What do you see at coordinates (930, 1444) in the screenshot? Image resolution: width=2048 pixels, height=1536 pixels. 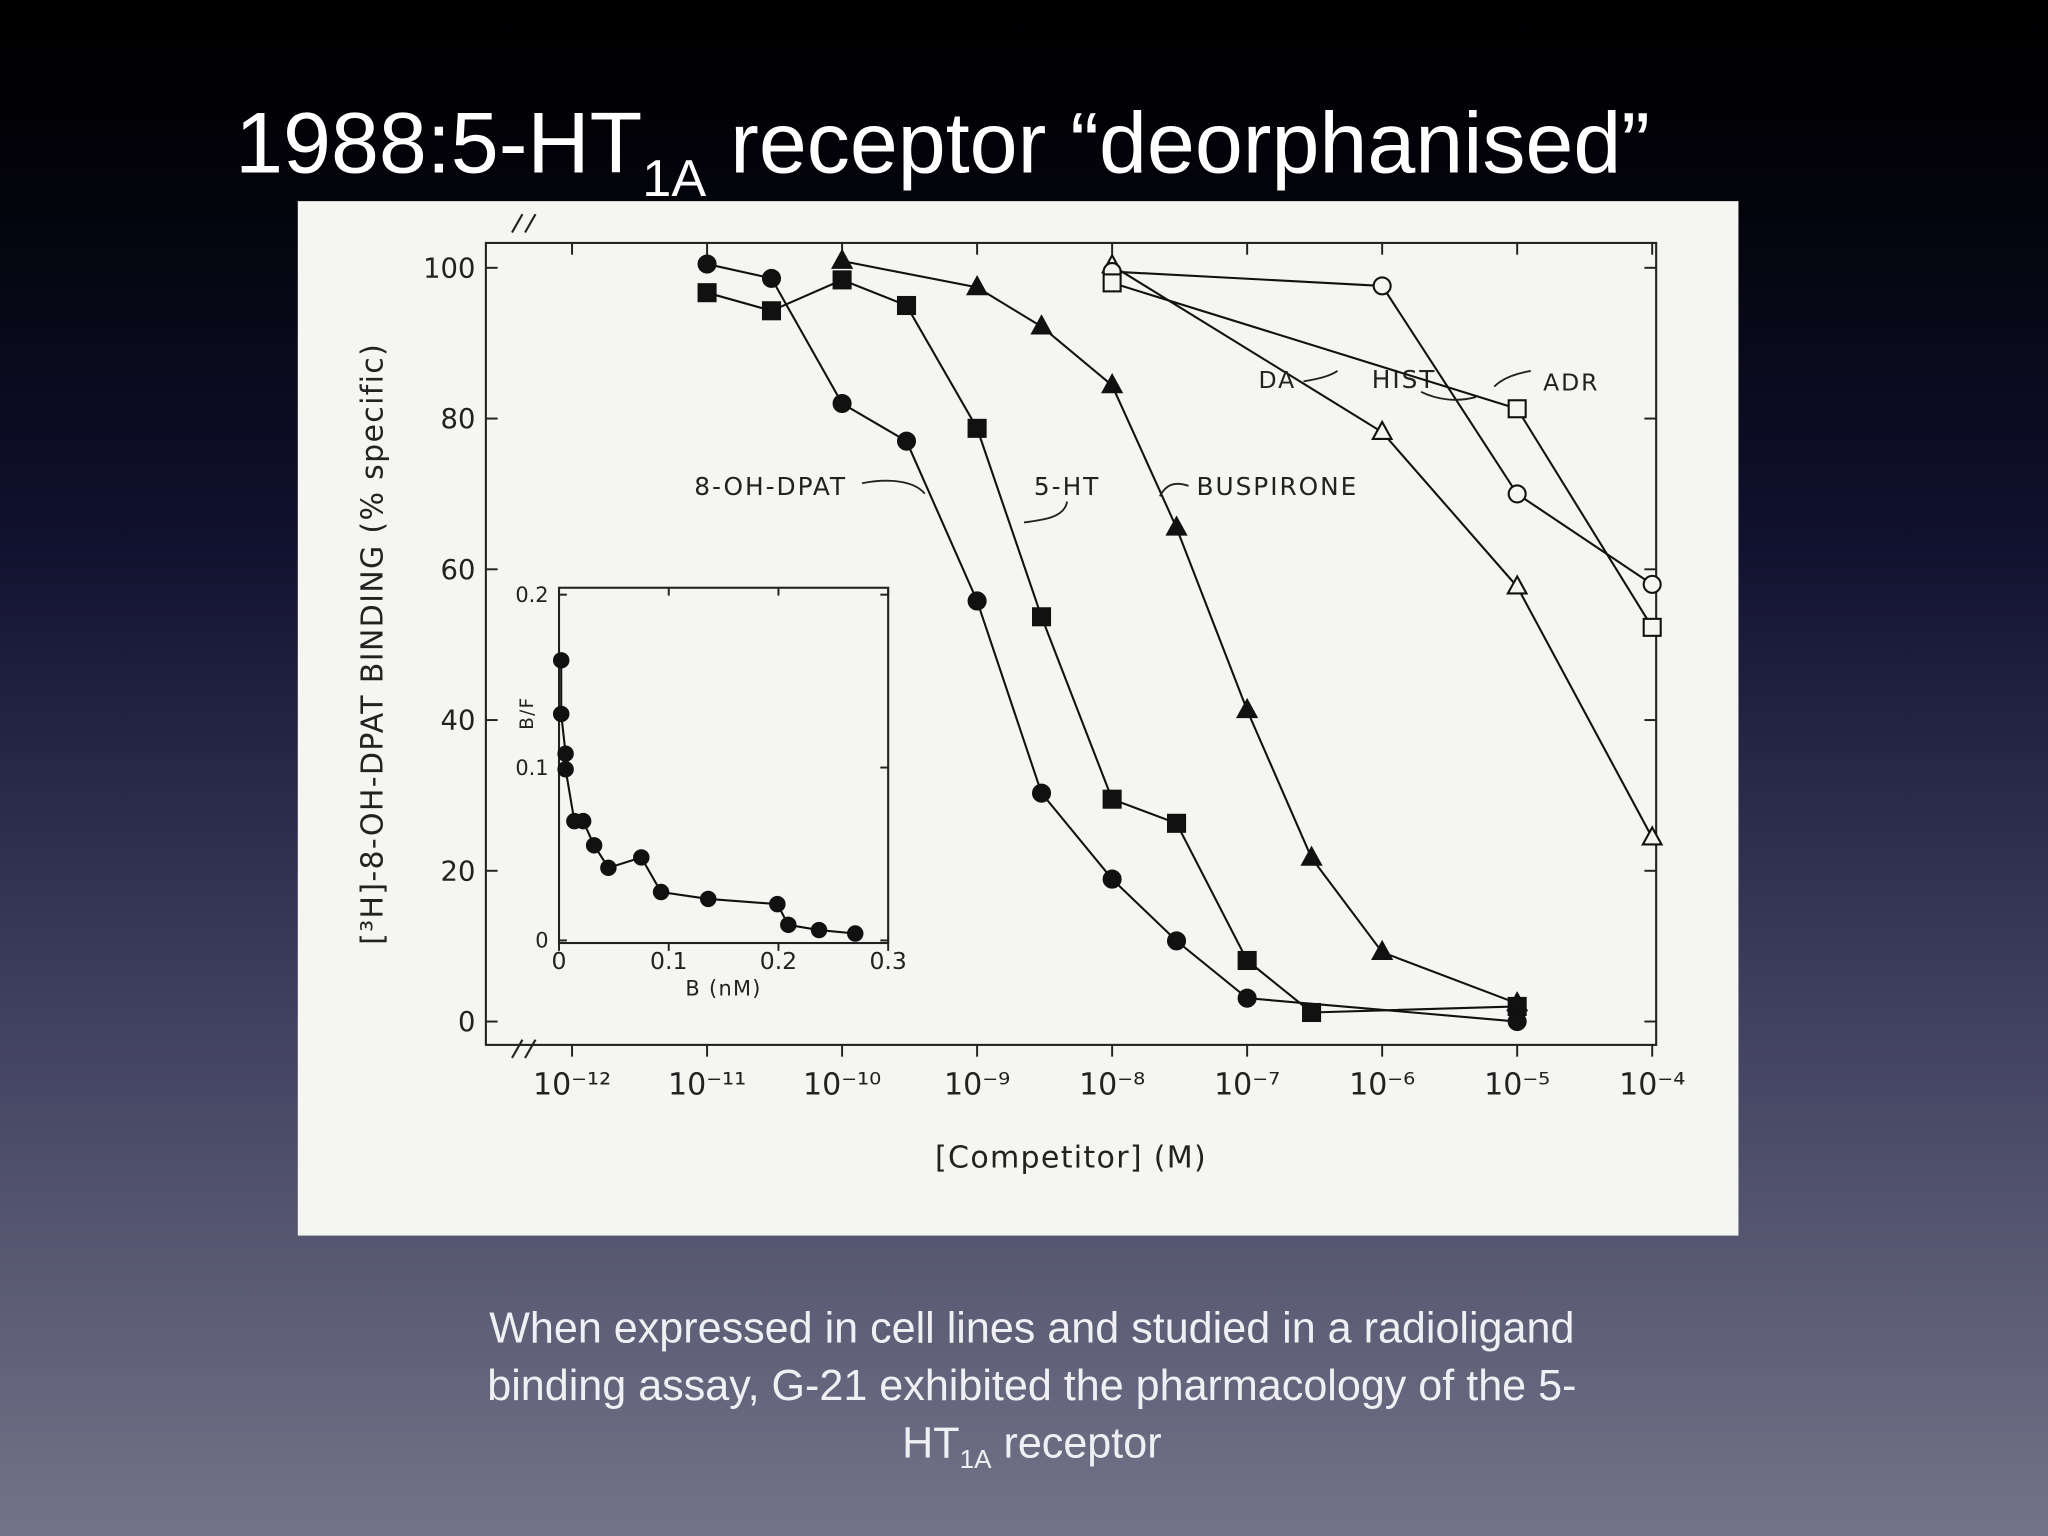 I see `caption-main: HT` at bounding box center [930, 1444].